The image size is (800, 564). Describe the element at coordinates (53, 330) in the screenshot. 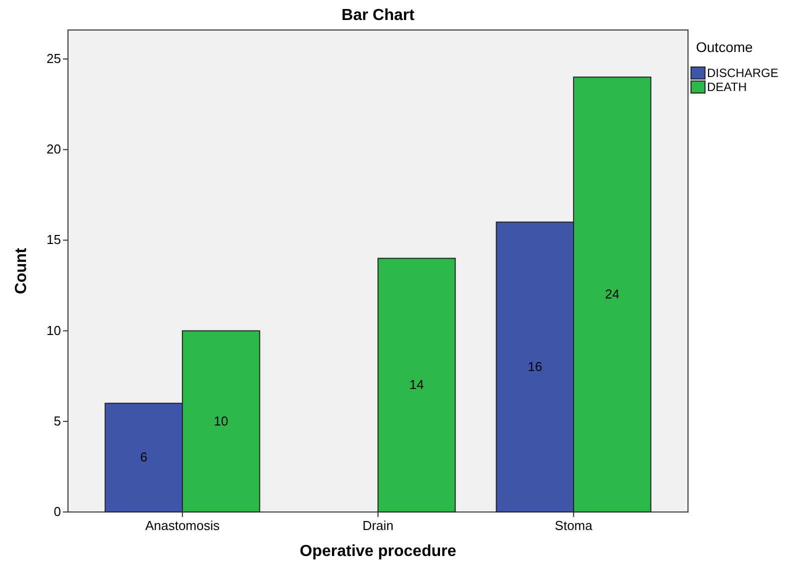

I see `y-tick-label: 10` at that location.